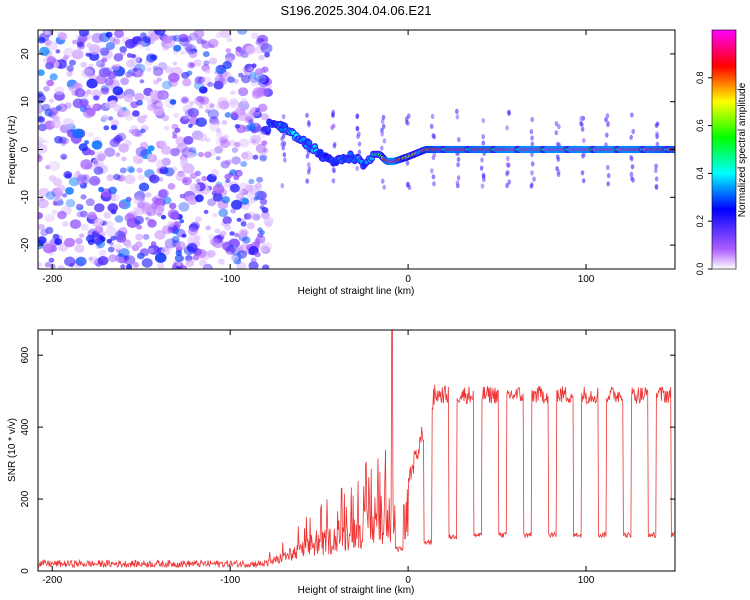 The image size is (750, 600). What do you see at coordinates (356, 291) in the screenshot?
I see `spectrogram-xlabel: Height of straight line (km)` at bounding box center [356, 291].